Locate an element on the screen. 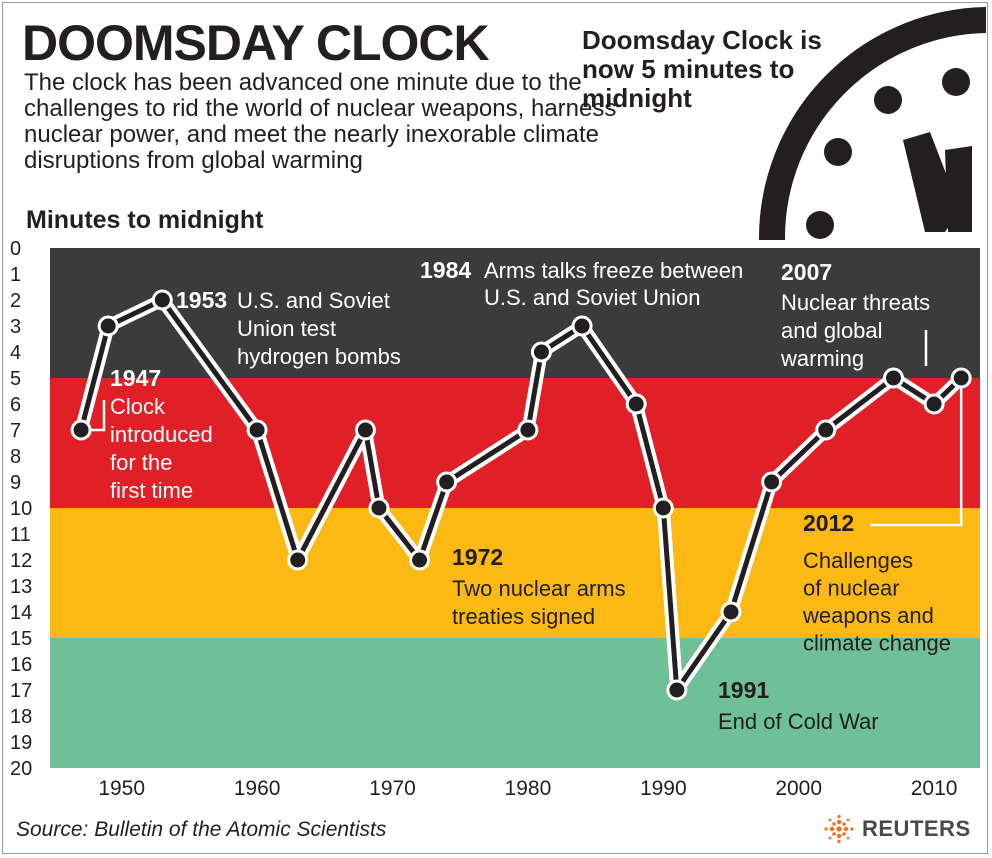 Image resolution: width=992 pixels, height=858 pixels. y-tick-label: 2 is located at coordinates (15, 301).